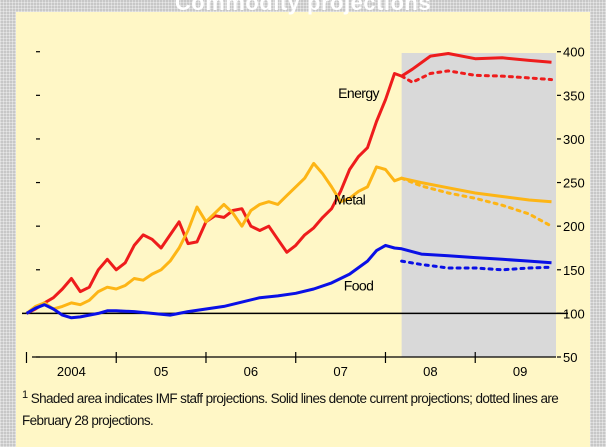 Image resolution: width=606 pixels, height=447 pixels. What do you see at coordinates (476, 265) in the screenshot?
I see `series-food-prev-projection` at bounding box center [476, 265].